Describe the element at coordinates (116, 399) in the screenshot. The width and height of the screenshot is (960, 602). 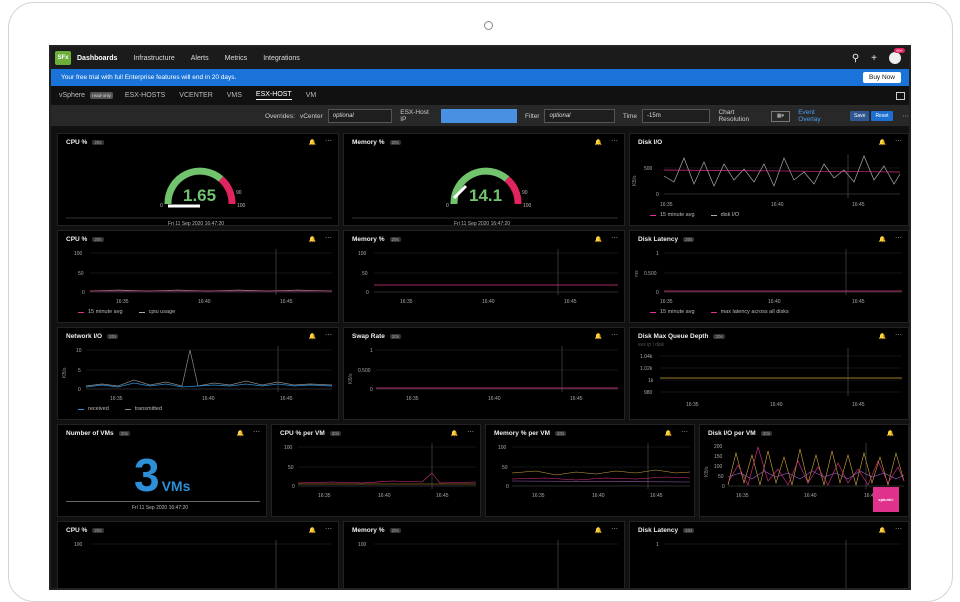
I see `x-tick: 16:35` at that location.